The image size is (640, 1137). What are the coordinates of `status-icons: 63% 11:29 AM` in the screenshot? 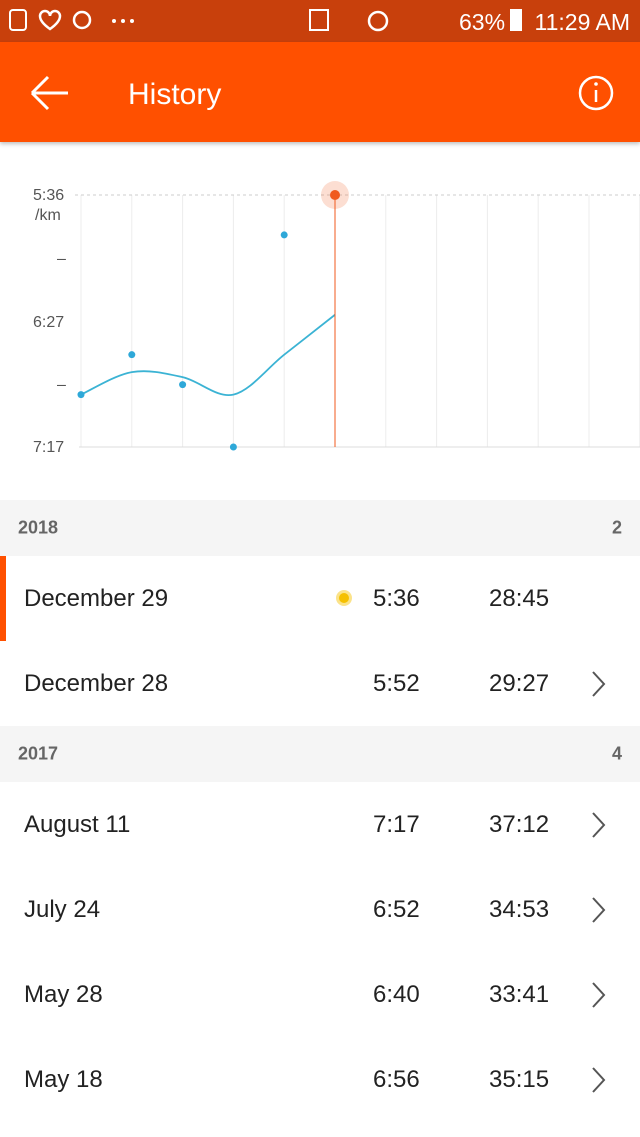 It's located at (319, 22).